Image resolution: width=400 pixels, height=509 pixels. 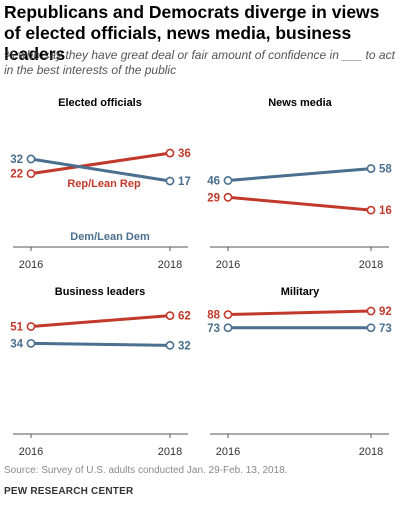 What do you see at coordinates (110, 237) in the screenshot?
I see `series-name-label: Dem/Lean Dem` at bounding box center [110, 237].